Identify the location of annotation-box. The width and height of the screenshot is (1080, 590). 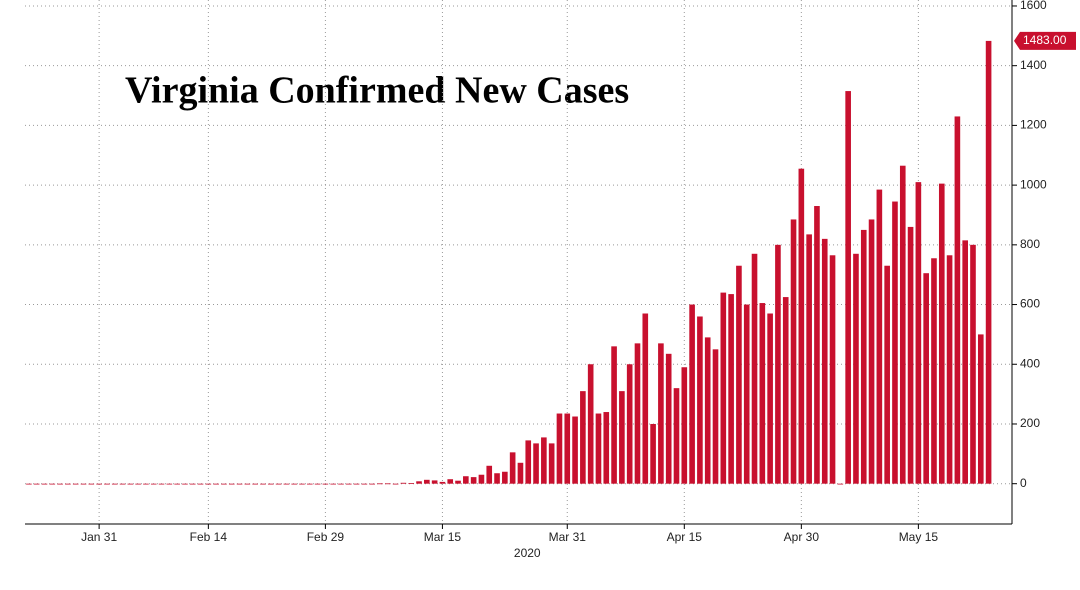
(1045, 40).